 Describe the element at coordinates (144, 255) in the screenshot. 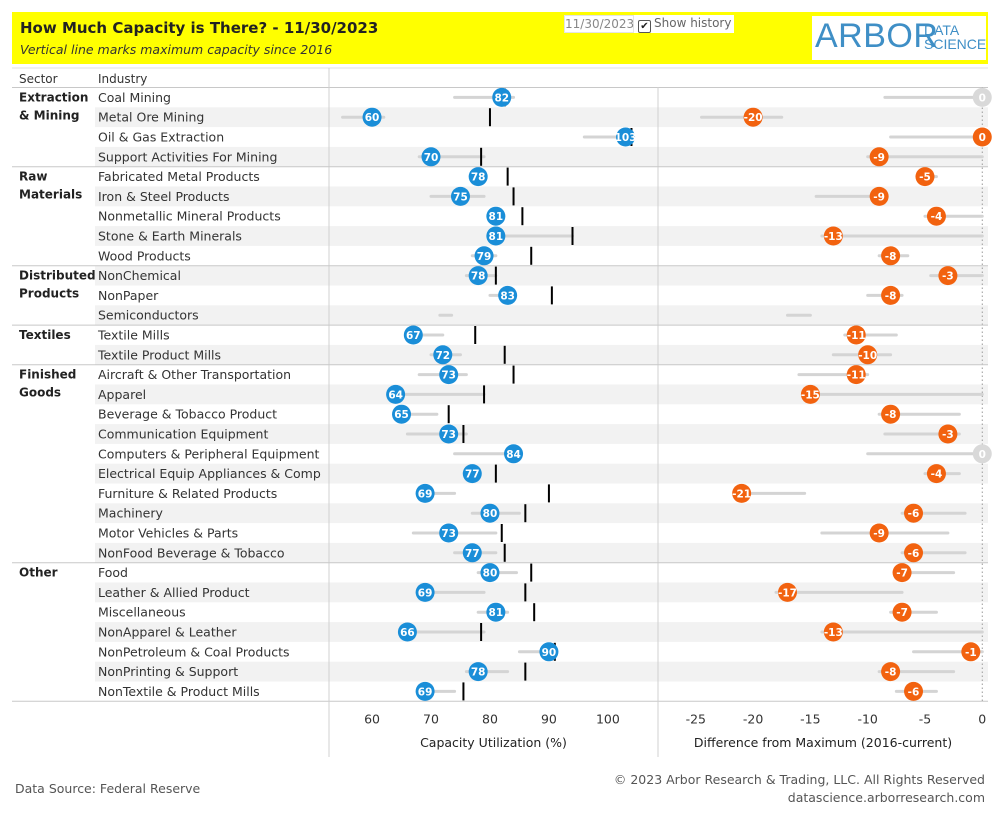

I see `industry-label-wood-products: Wood Products` at that location.